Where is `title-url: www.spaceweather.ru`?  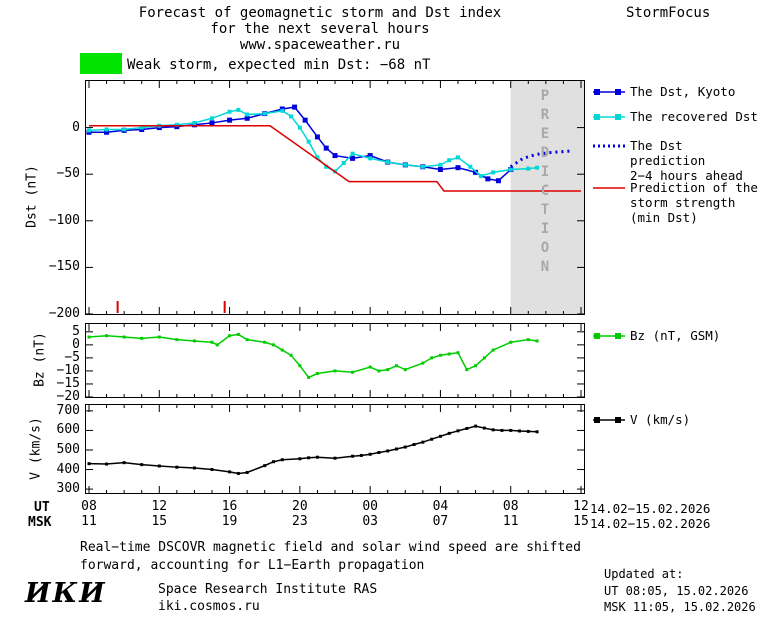
title-url: www.spaceweather.ru is located at coordinates (320, 45).